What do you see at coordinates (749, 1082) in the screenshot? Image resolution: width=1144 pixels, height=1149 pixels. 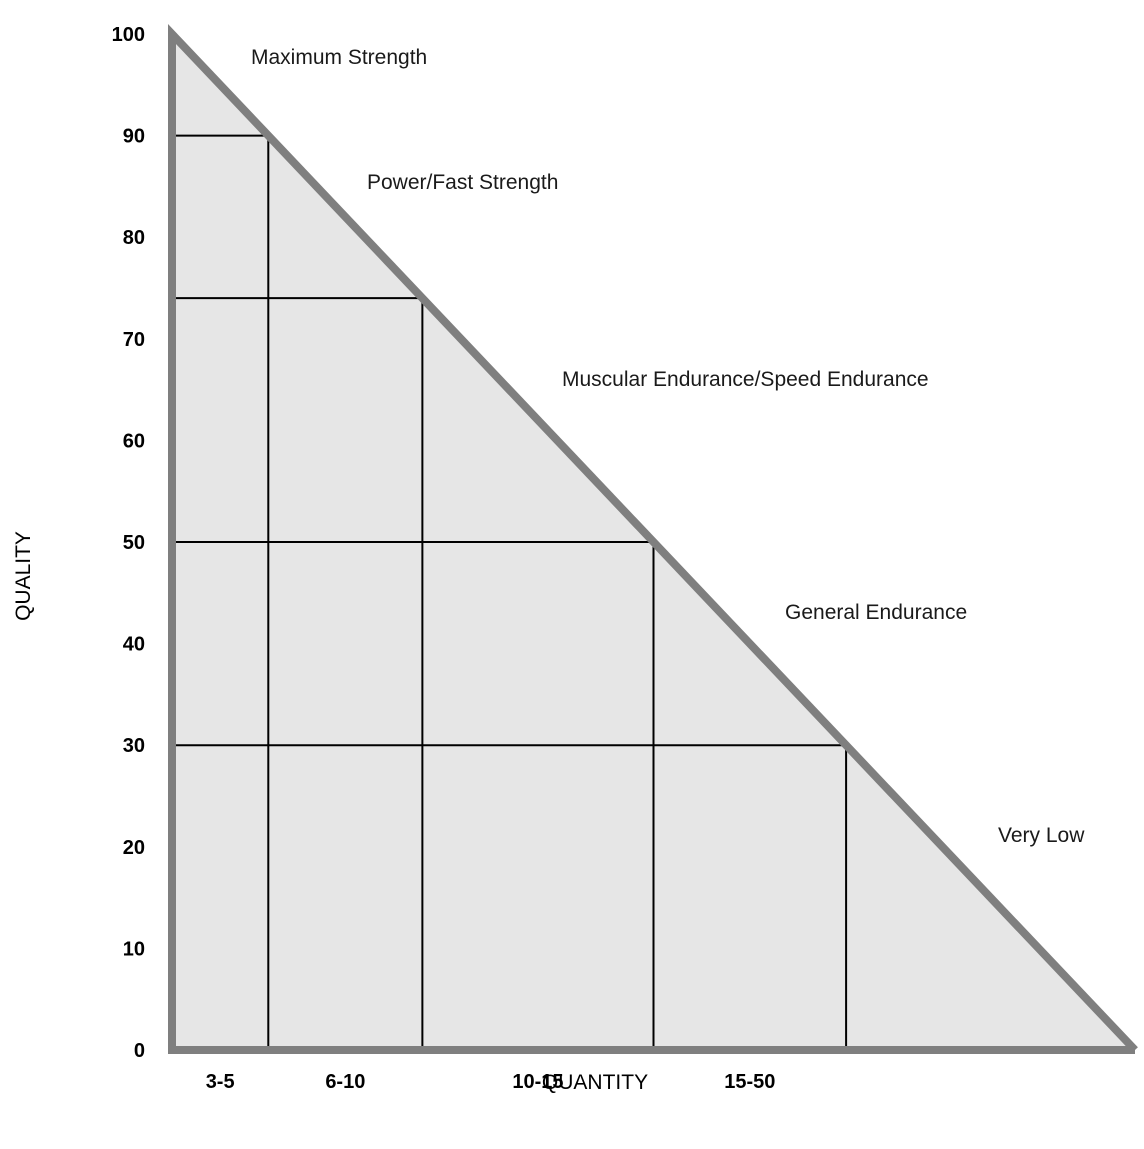 I see `x-category-label: 15-50` at bounding box center [749, 1082].